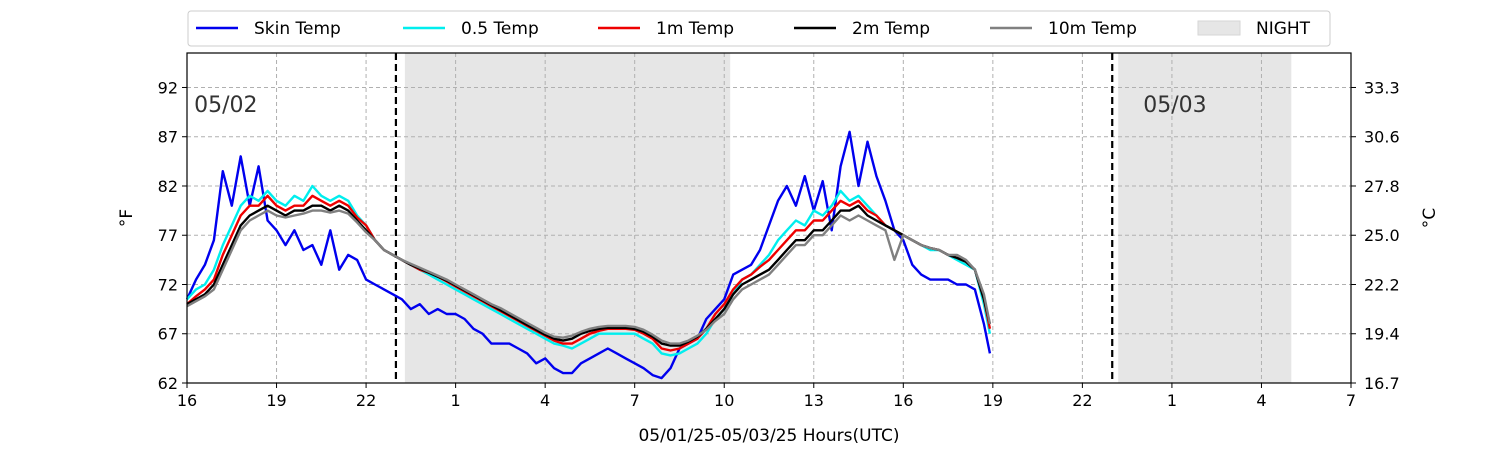  What do you see at coordinates (814, 400) in the screenshot?
I see `x-tick-label-7: 13` at bounding box center [814, 400].